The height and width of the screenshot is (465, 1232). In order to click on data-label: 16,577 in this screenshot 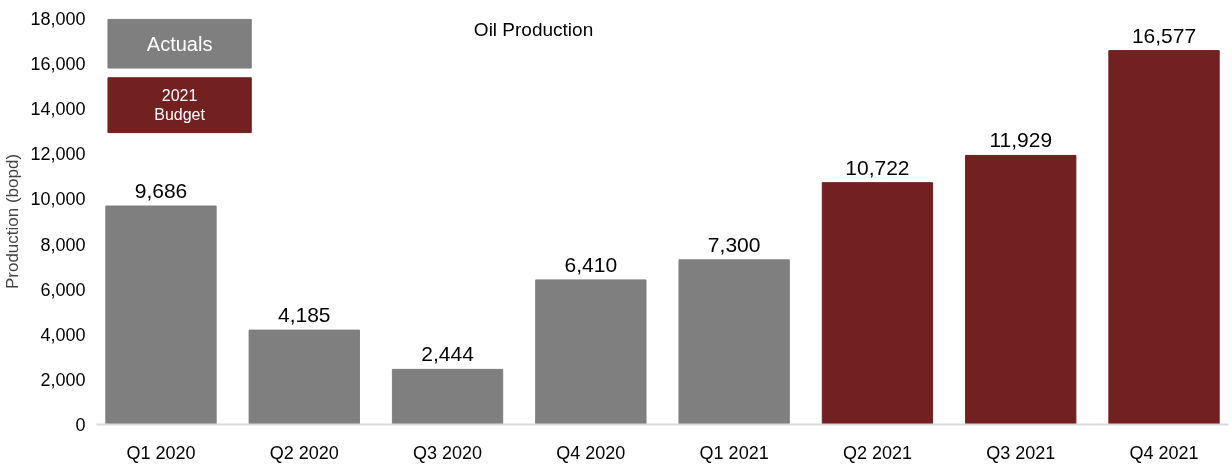, I will do `click(1164, 35)`.